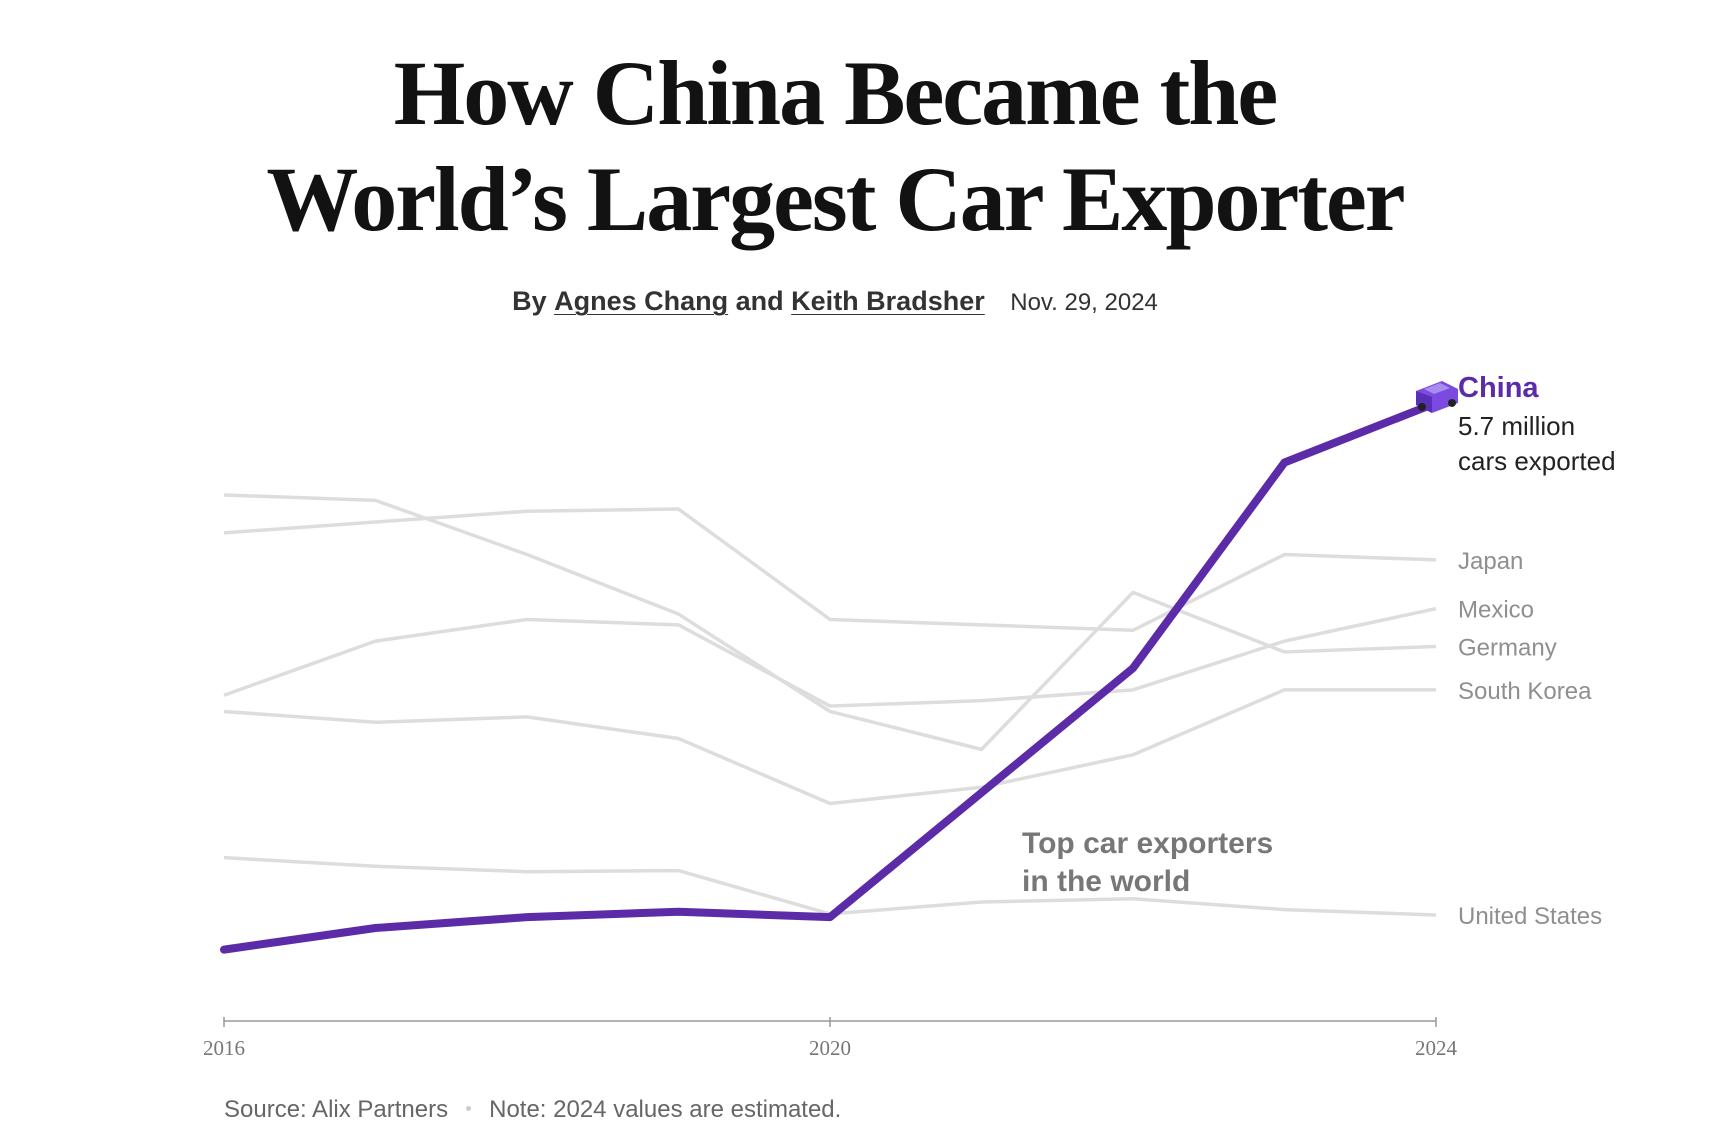  I want to click on series-line-south-korea, so click(829, 747).